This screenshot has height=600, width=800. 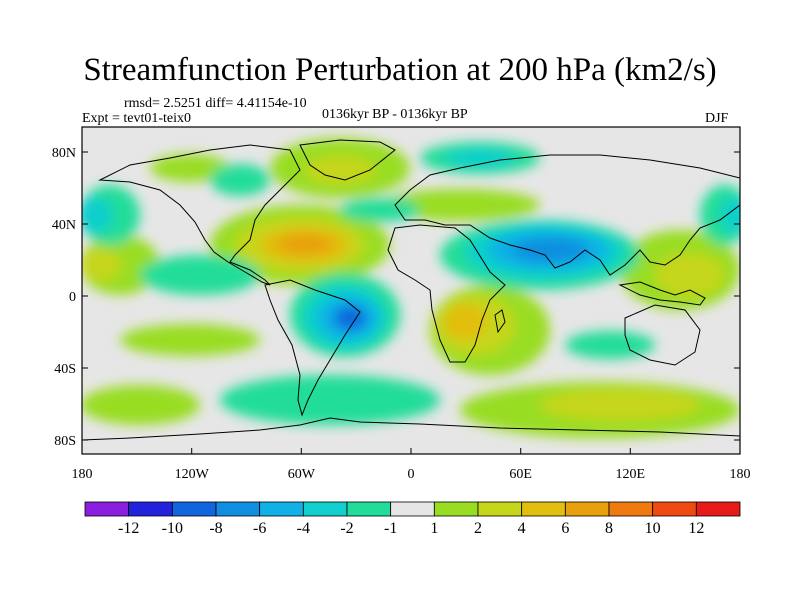 I want to click on colorbar-label: 2, so click(x=478, y=528).